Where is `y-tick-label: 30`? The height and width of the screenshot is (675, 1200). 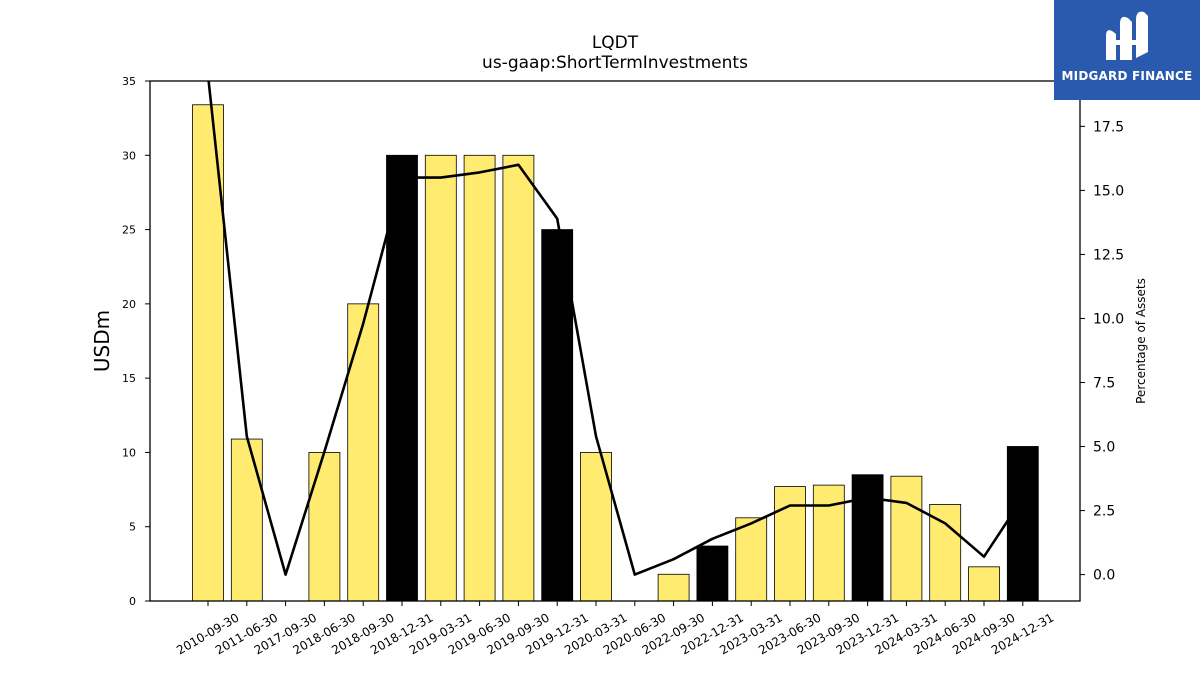
y-tick-label: 30 is located at coordinates (129, 155).